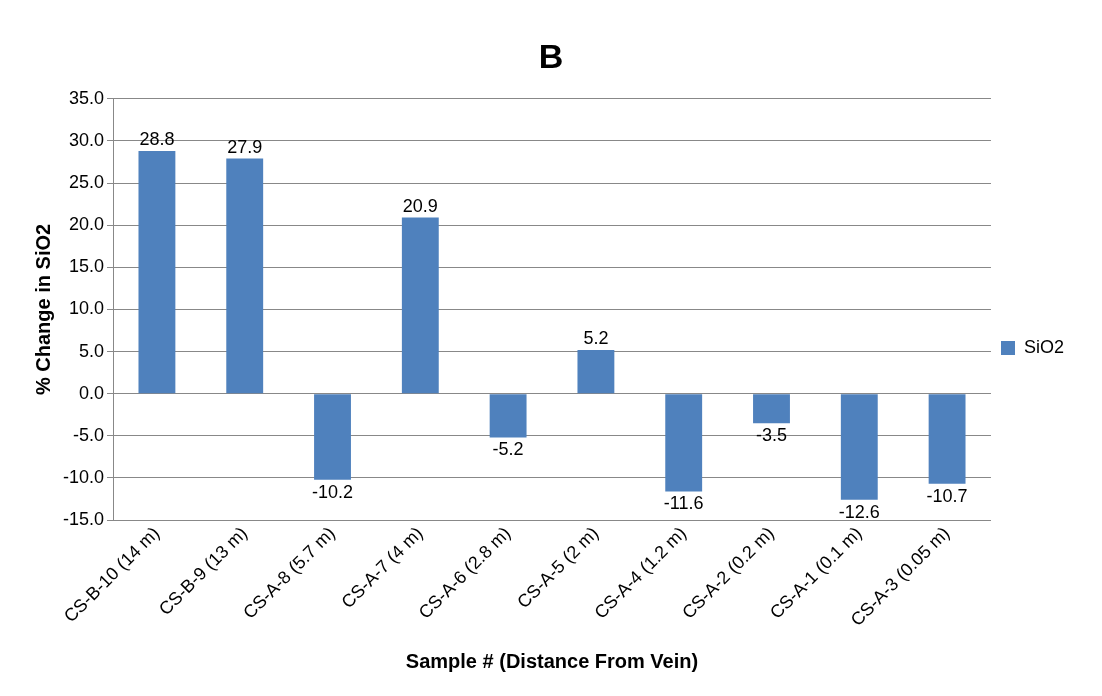 Image resolution: width=1102 pixels, height=696 pixels. I want to click on y-tick-label: -10.0, so click(84, 476).